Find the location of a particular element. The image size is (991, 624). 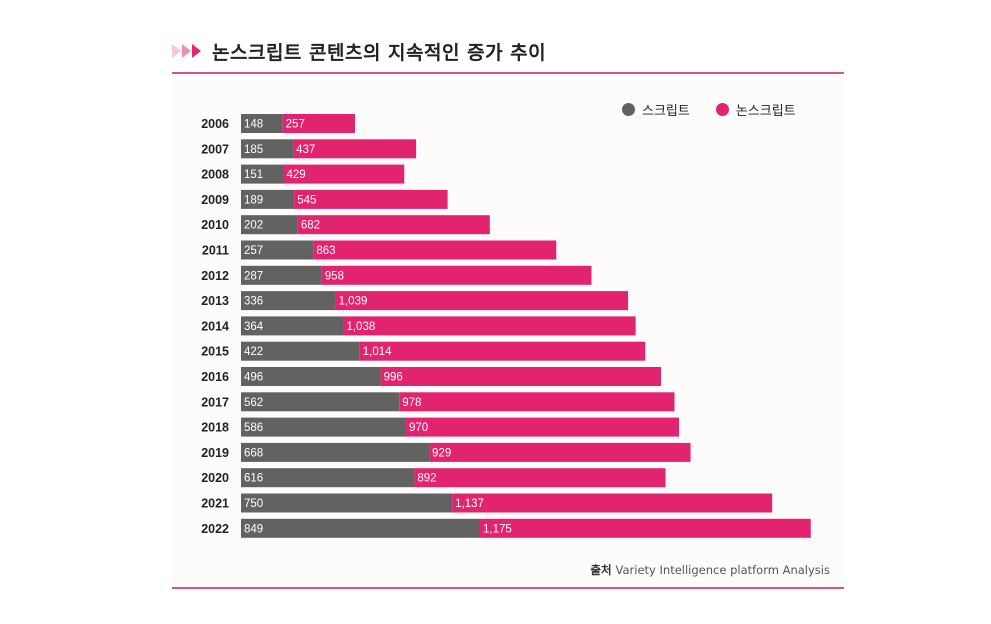

bar-nonscript-2018 is located at coordinates (542, 427).